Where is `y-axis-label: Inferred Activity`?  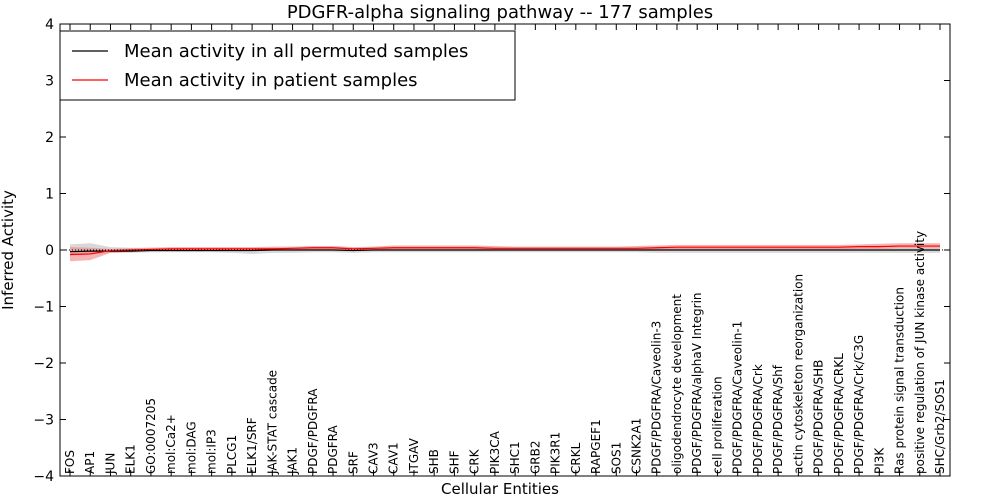 y-axis-label: Inferred Activity is located at coordinates (8, 250).